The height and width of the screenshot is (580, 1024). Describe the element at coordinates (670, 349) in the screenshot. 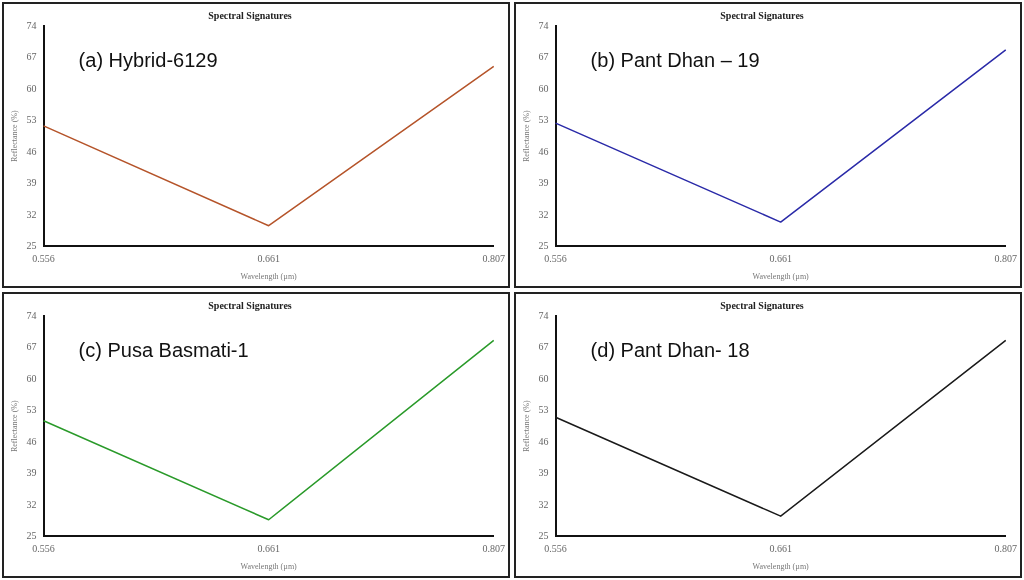

I see `annotation: (d) Pant Dhan- 18` at that location.